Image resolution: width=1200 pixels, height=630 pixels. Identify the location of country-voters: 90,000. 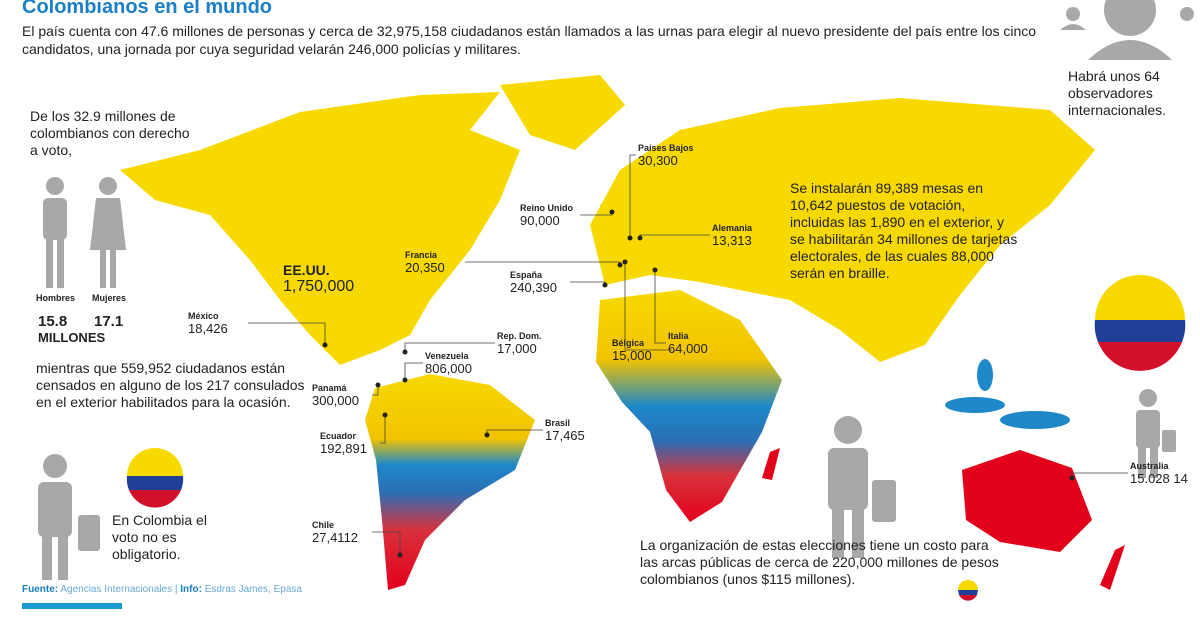
(540, 220).